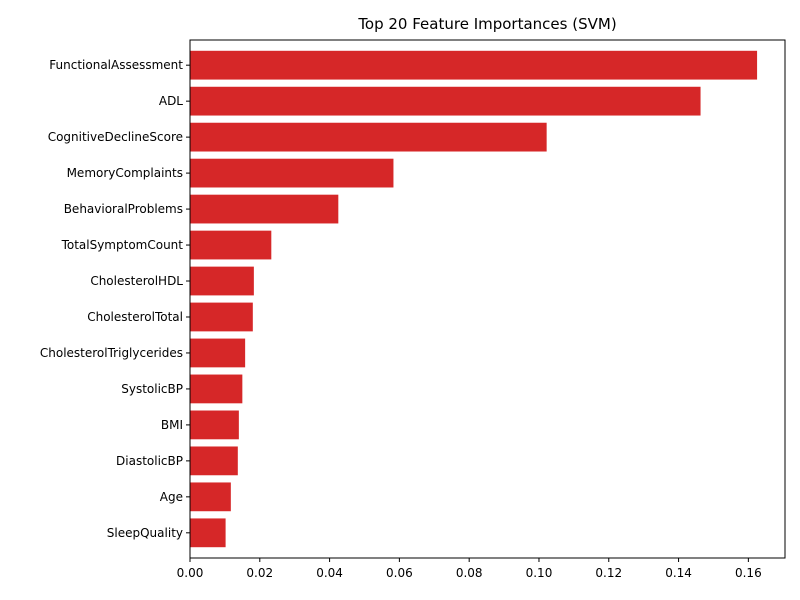  What do you see at coordinates (116, 65) in the screenshot?
I see `y-tick-label: FunctionalAssessment` at bounding box center [116, 65].